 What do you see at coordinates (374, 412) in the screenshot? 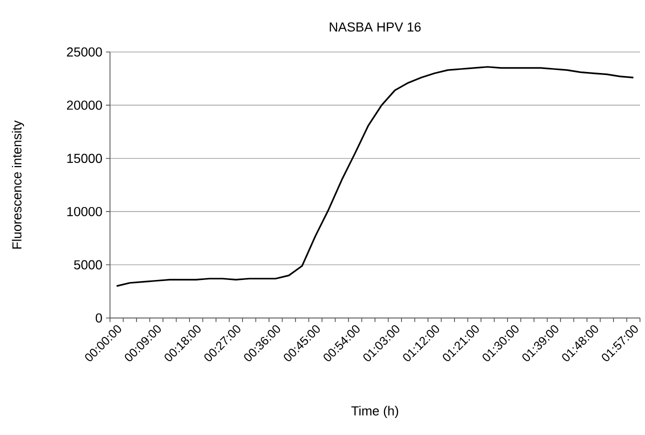
I see `x-axis-title: Time (h)` at bounding box center [374, 412].